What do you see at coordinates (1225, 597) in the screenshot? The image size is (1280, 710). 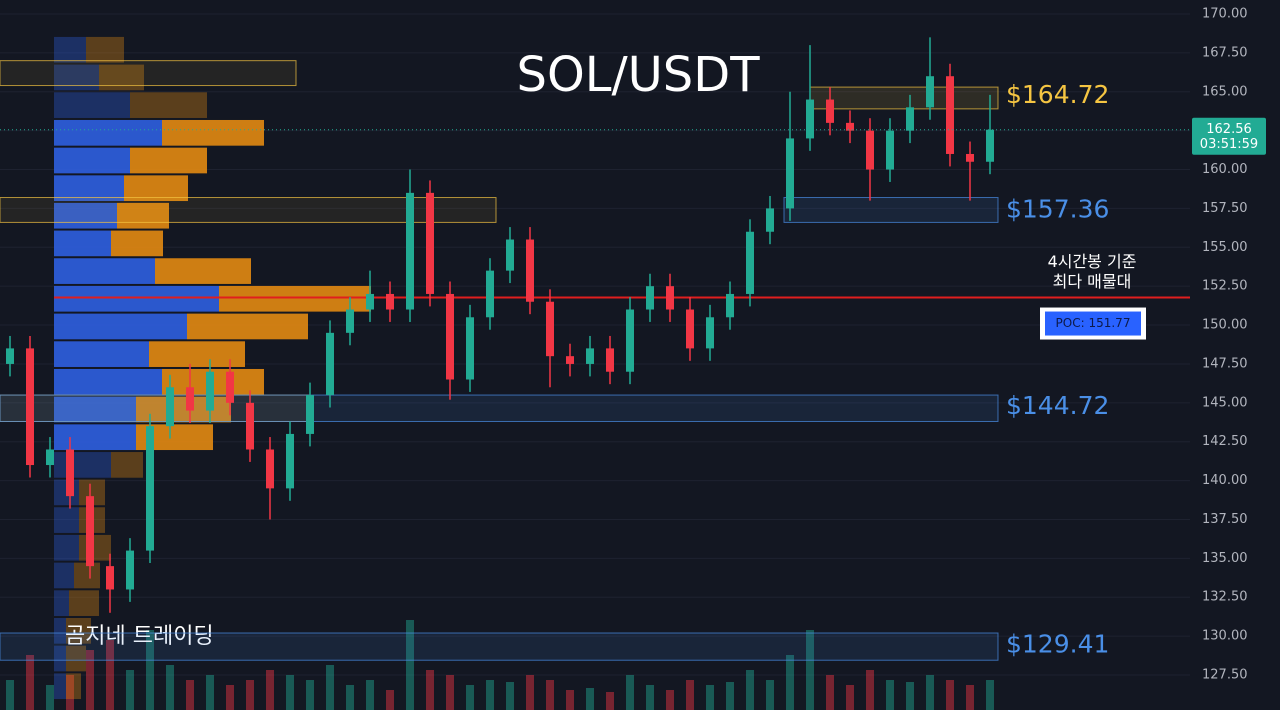 I see `y-tick-label: 132.50` at bounding box center [1225, 597].